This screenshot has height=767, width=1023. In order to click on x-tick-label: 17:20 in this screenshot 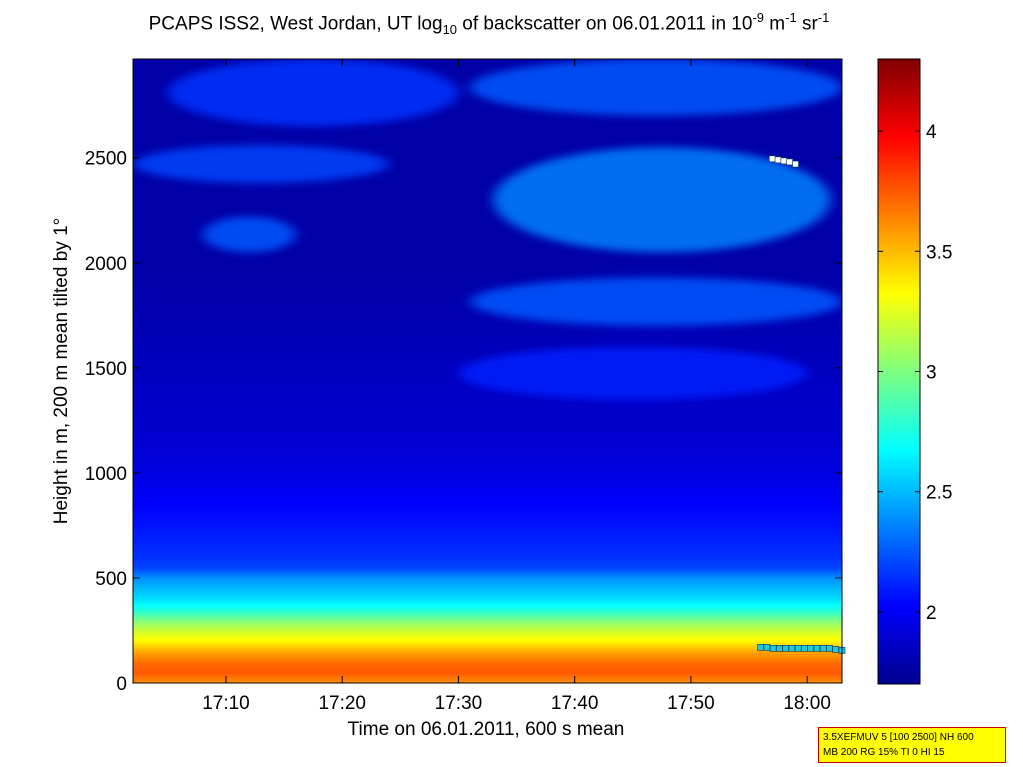, I will do `click(342, 703)`.